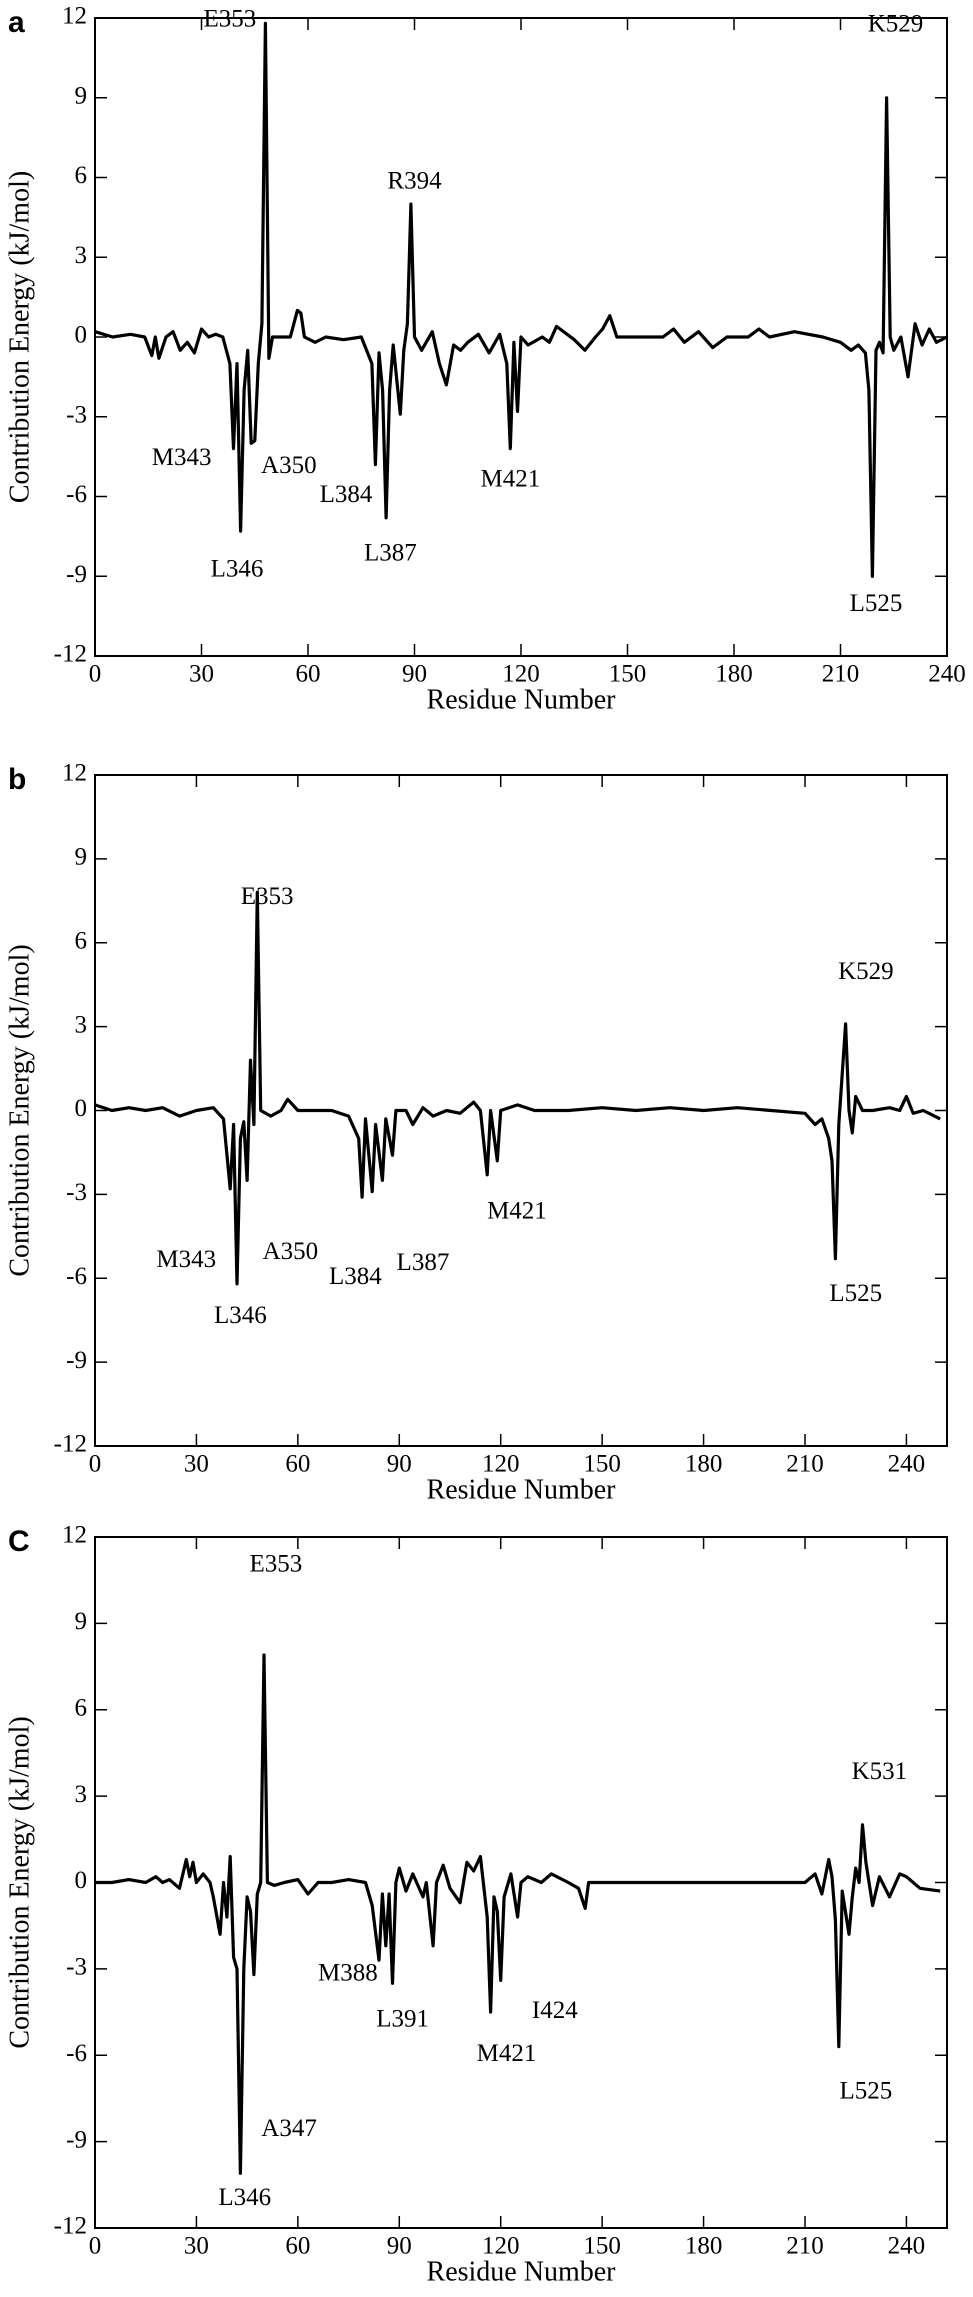 The width and height of the screenshot is (973, 2297). I want to click on panel-label: b, so click(17, 779).